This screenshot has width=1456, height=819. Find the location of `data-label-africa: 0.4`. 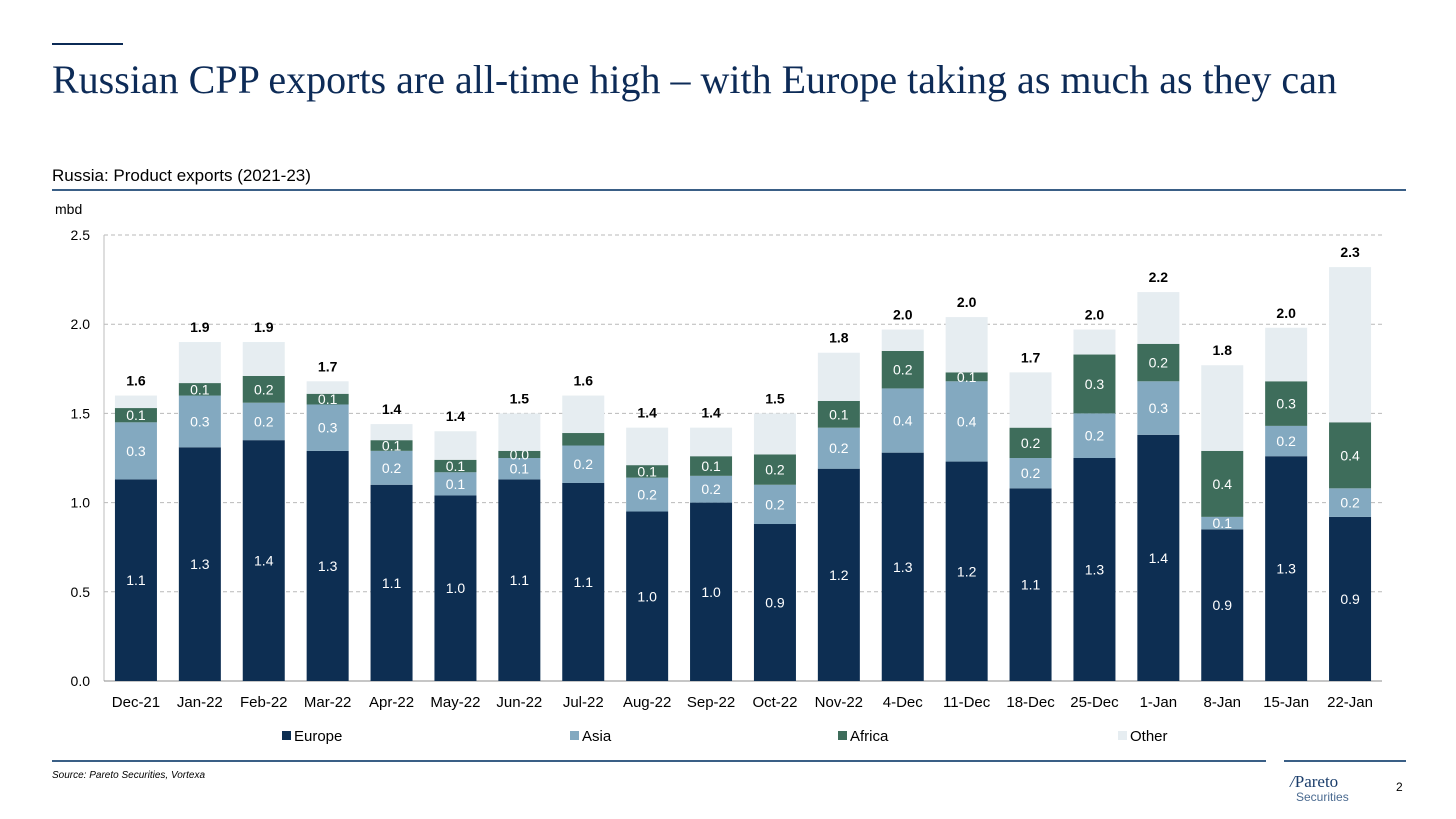

data-label-africa: 0.4 is located at coordinates (1223, 484).